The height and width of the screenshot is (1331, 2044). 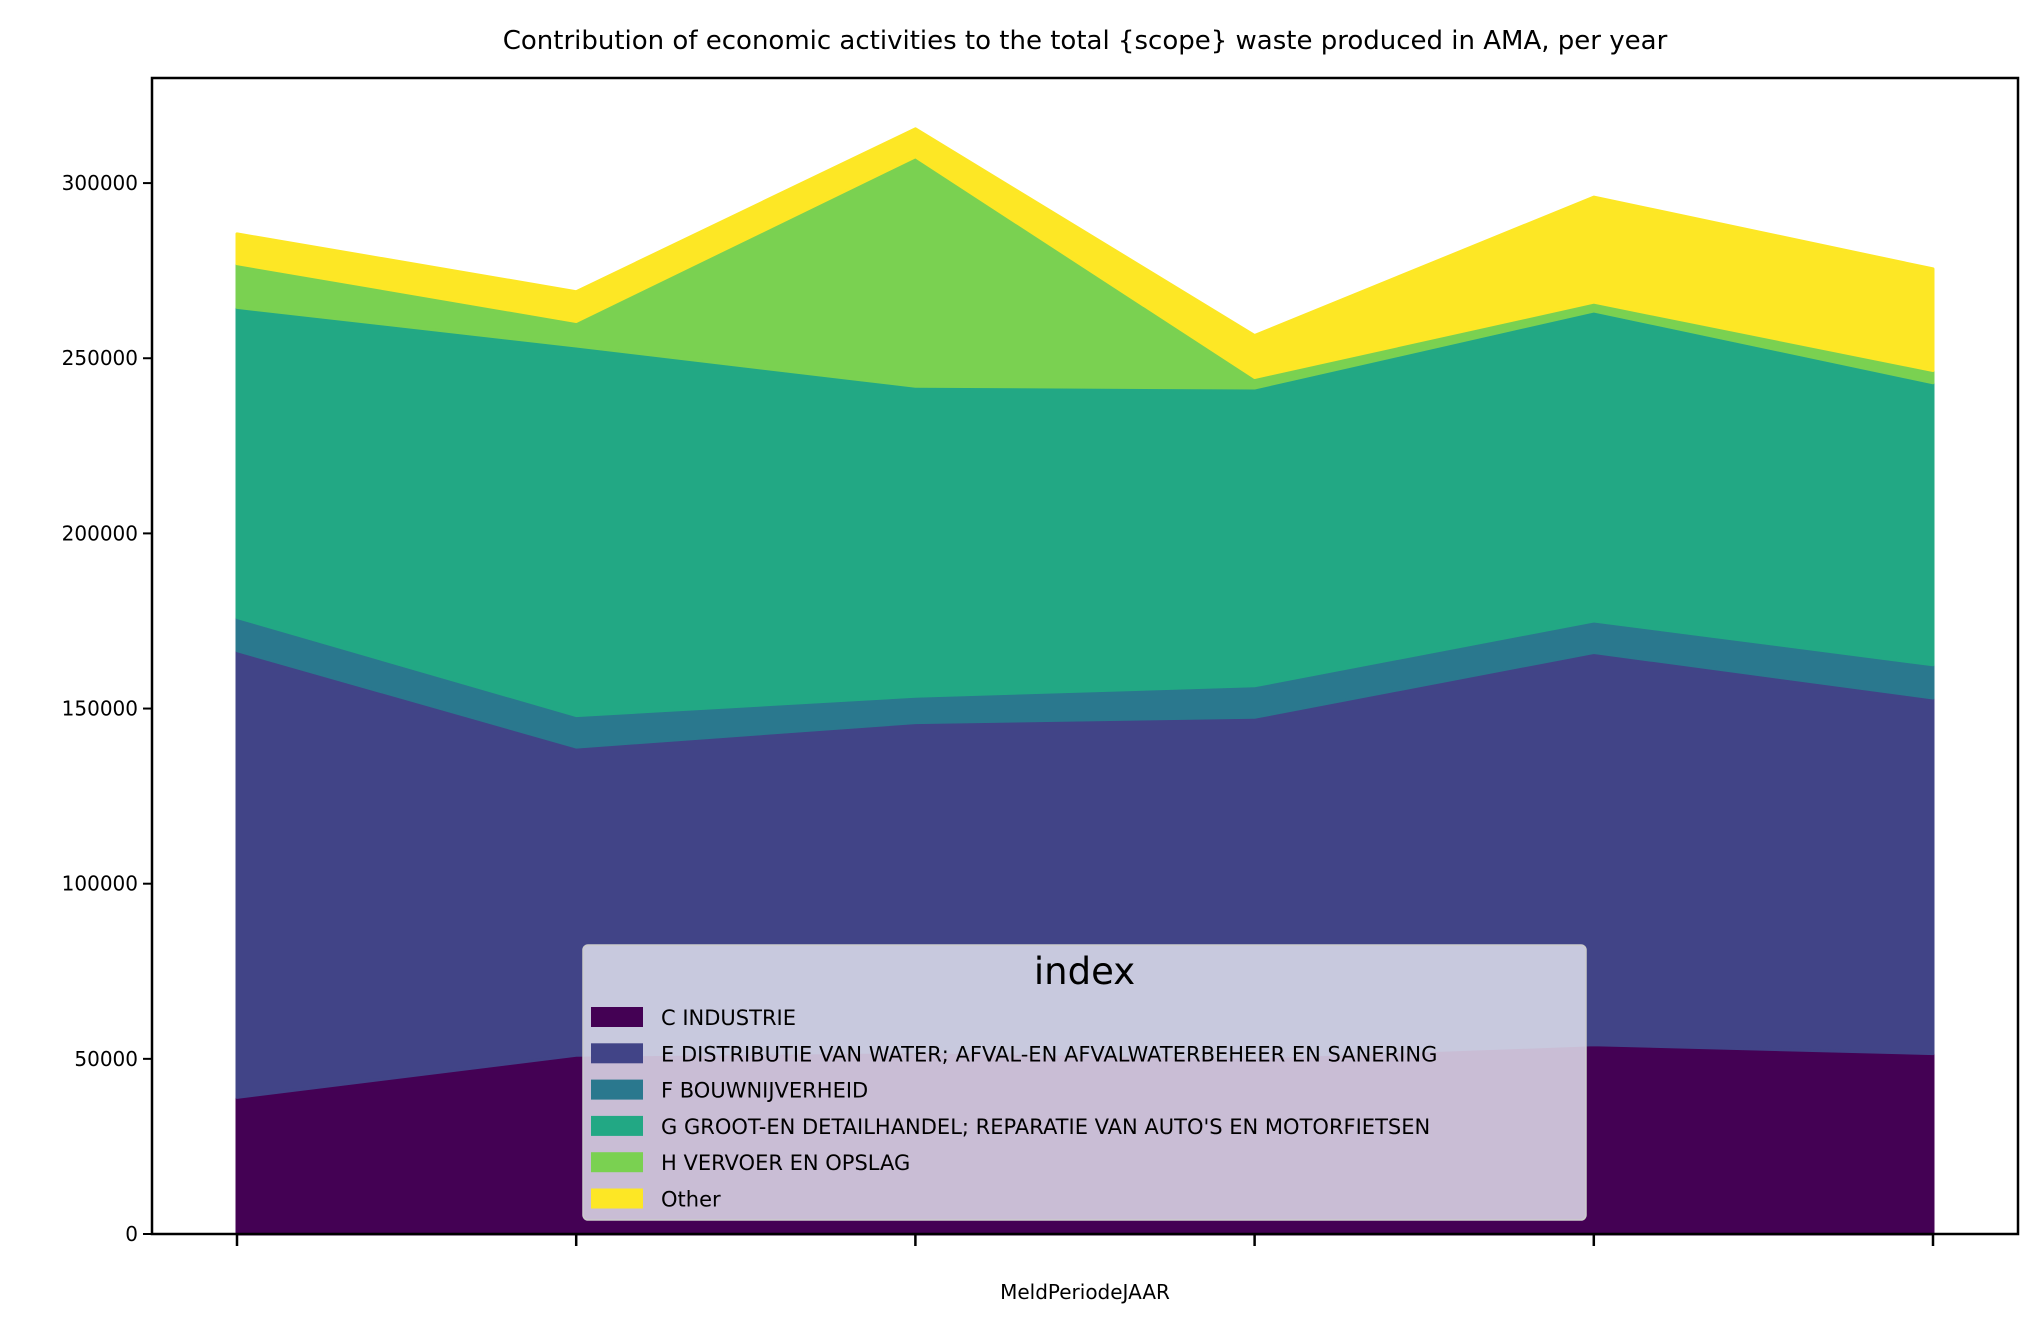 What do you see at coordinates (785, 1163) in the screenshot?
I see `legend-label: H VERVOER EN OPSLAG` at bounding box center [785, 1163].